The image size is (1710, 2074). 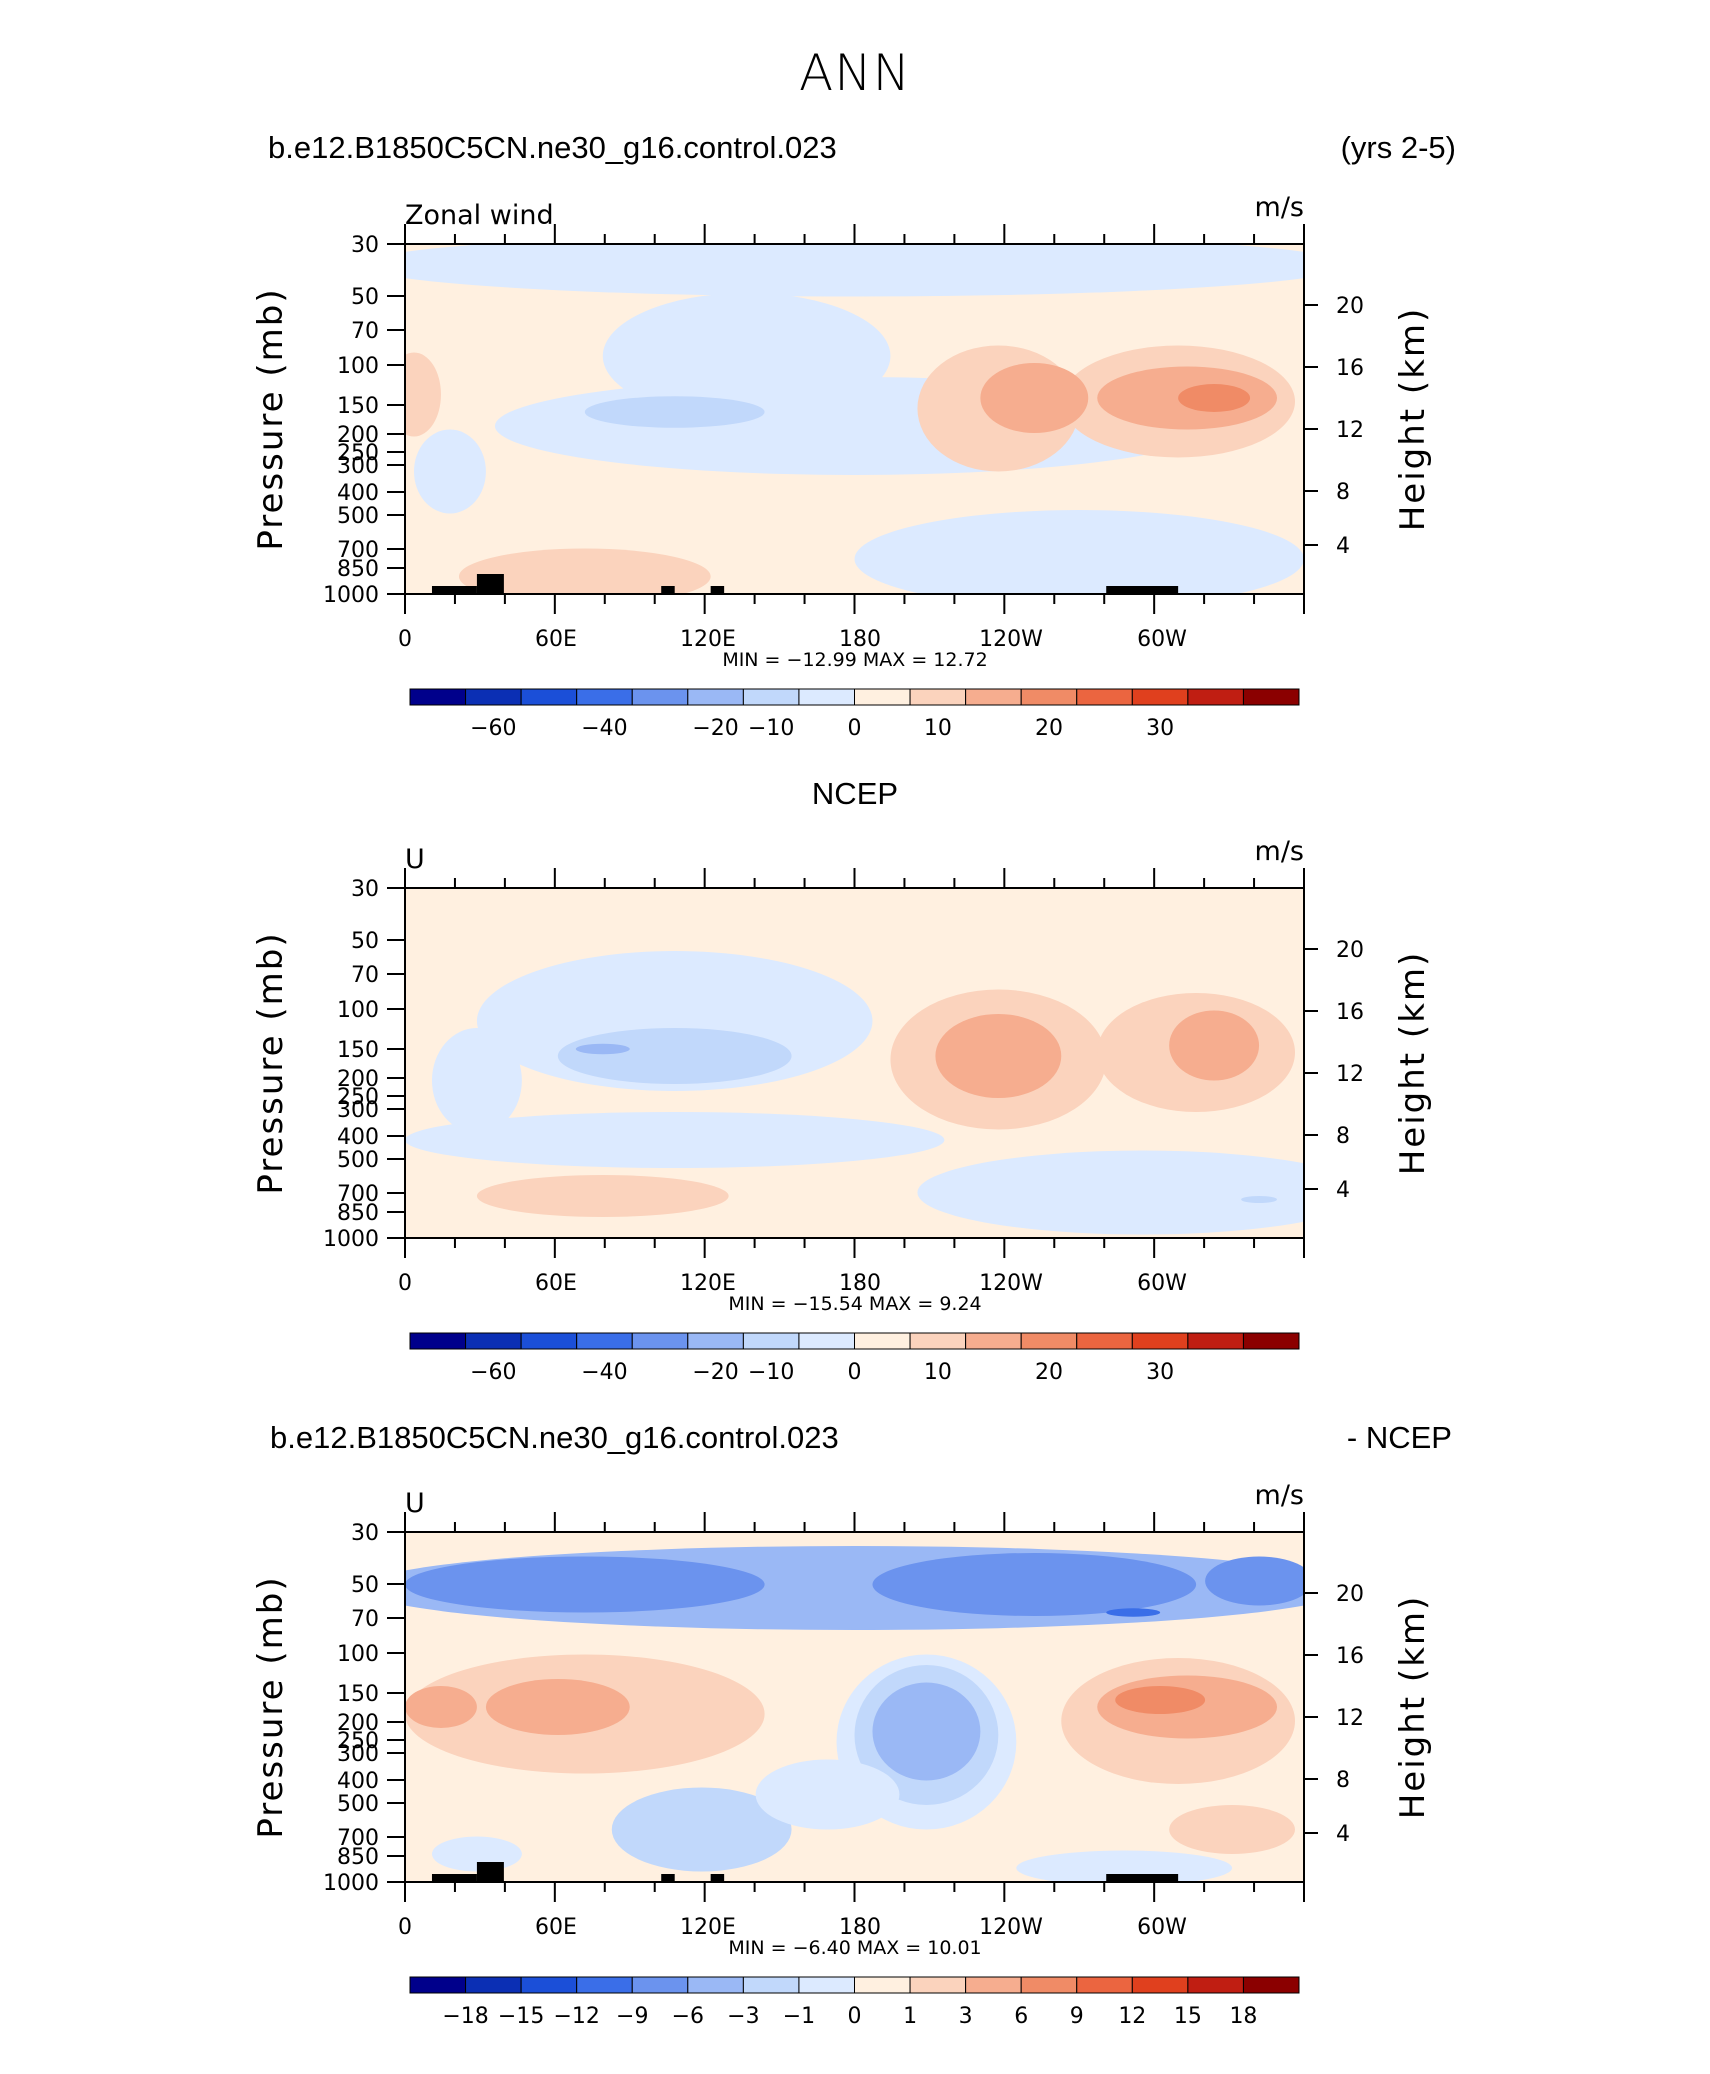 What do you see at coordinates (1343, 1834) in the screenshot?
I see `height-tick-label: 4` at bounding box center [1343, 1834].